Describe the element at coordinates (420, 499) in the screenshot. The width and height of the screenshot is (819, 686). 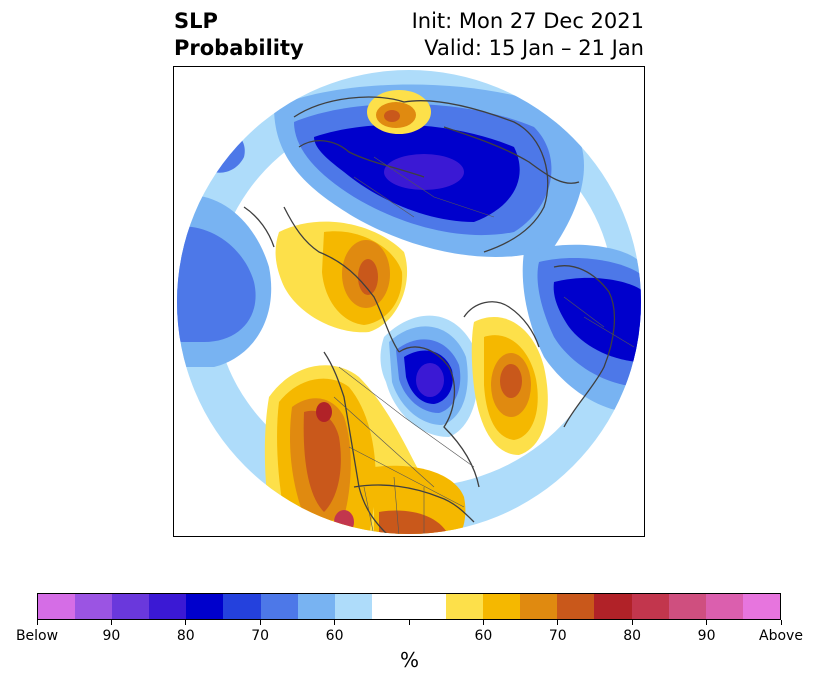
I see `southeast-us-high` at that location.